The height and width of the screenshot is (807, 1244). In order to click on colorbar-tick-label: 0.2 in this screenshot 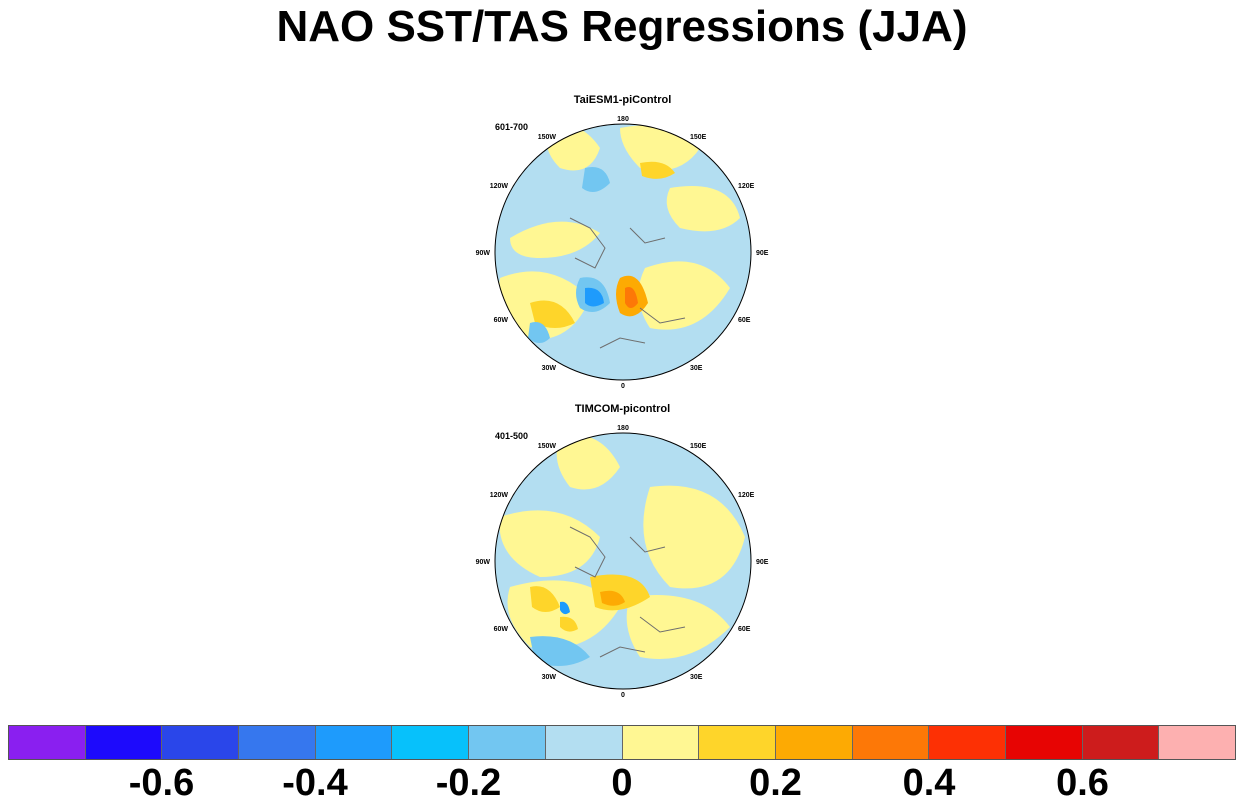, I will do `click(775, 783)`.